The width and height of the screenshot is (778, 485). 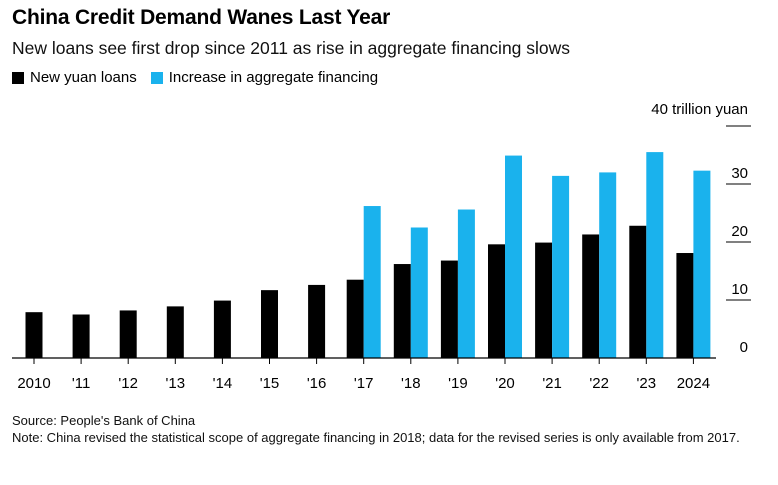 What do you see at coordinates (156, 77) in the screenshot?
I see `legend-swatch-financing` at bounding box center [156, 77].